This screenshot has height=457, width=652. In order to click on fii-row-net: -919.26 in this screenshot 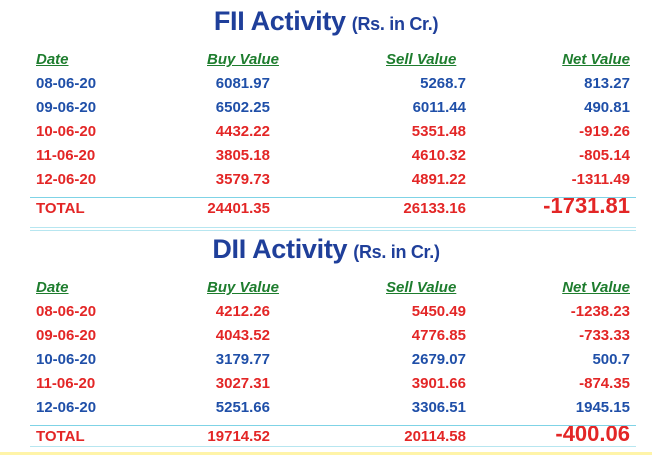, I will do `click(604, 131)`.